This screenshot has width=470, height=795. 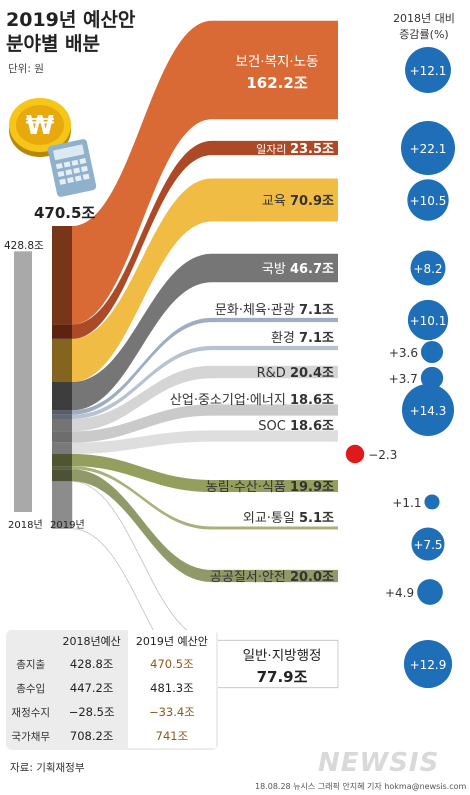 What do you see at coordinates (67, 525) in the screenshot?
I see `axis-2019-label: 2019년` at bounding box center [67, 525].